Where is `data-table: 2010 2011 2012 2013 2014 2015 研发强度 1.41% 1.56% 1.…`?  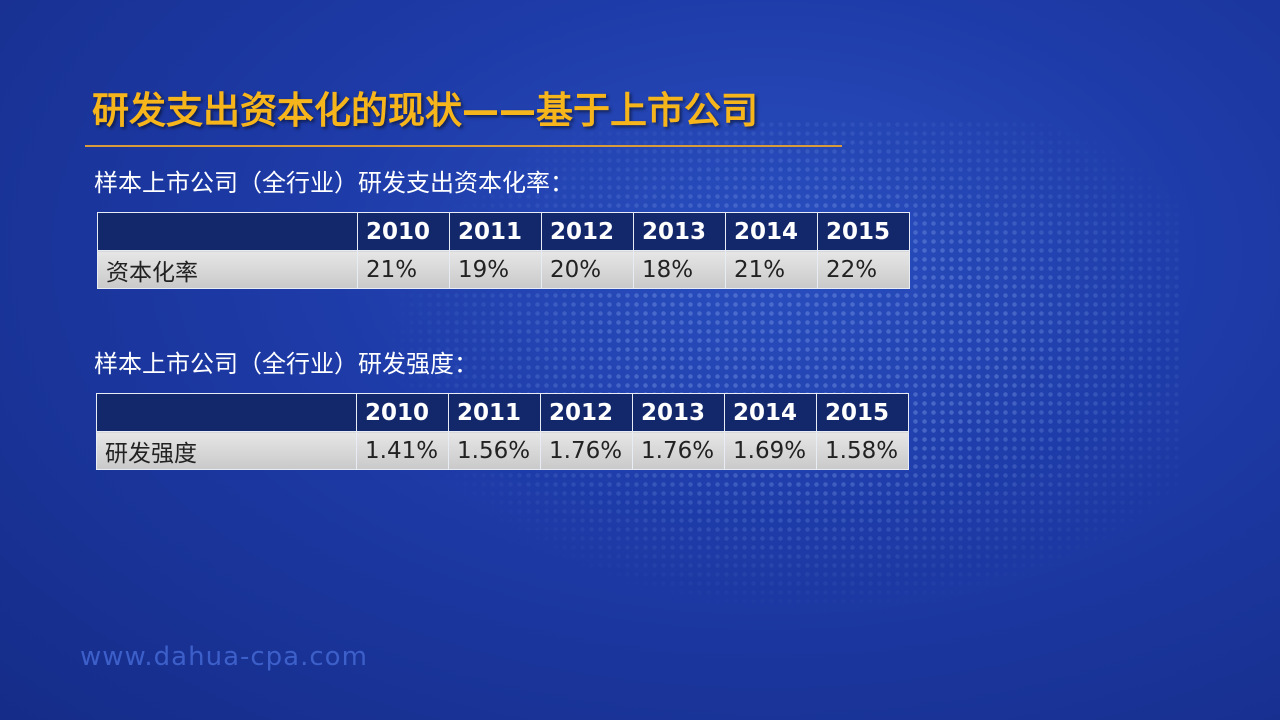
data-table: 2010 2011 2012 2013 2014 2015 研发强度 1.41% 1.56% 1.… is located at coordinates (502, 431).